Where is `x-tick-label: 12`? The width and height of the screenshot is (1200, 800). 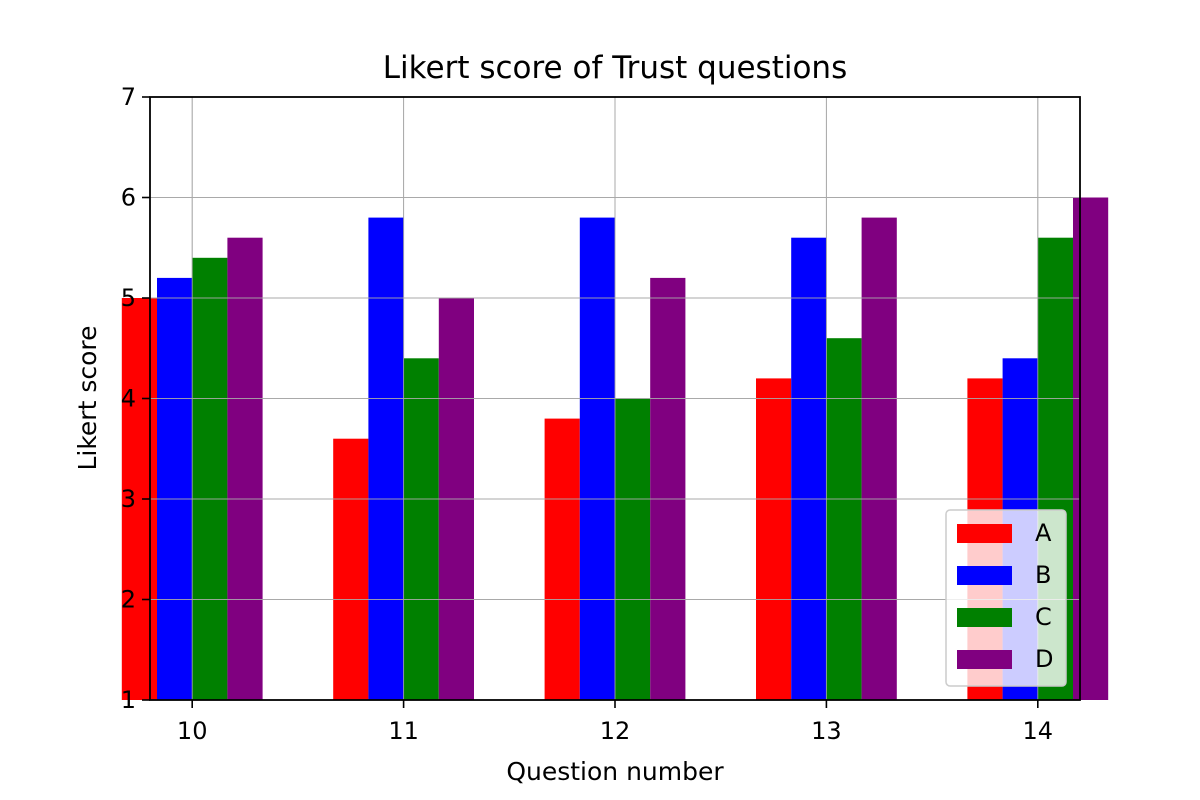
x-tick-label: 12 is located at coordinates (615, 731).